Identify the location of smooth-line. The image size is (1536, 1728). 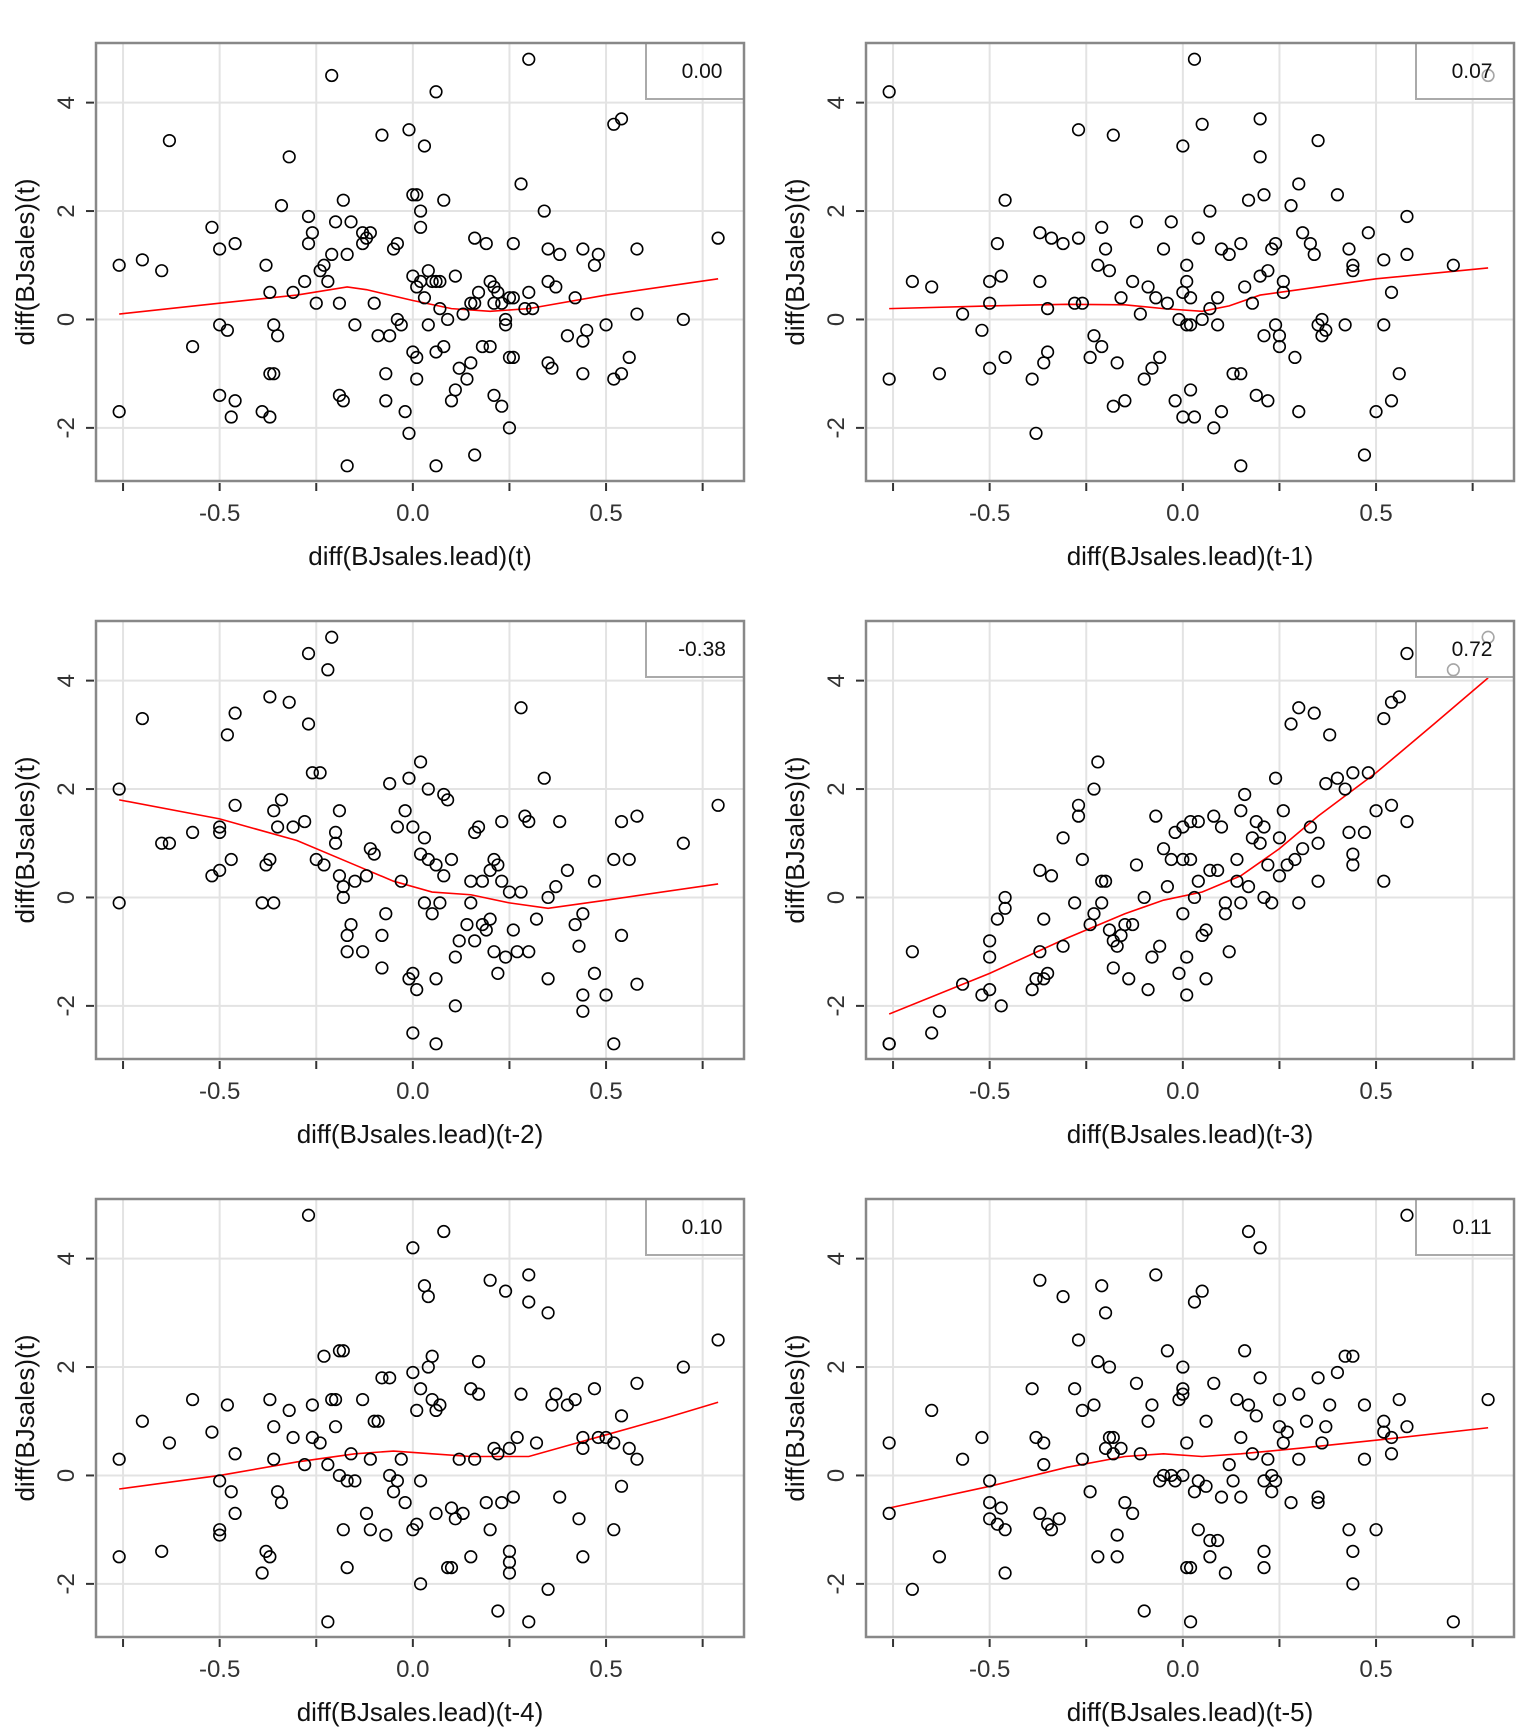
(1188, 846).